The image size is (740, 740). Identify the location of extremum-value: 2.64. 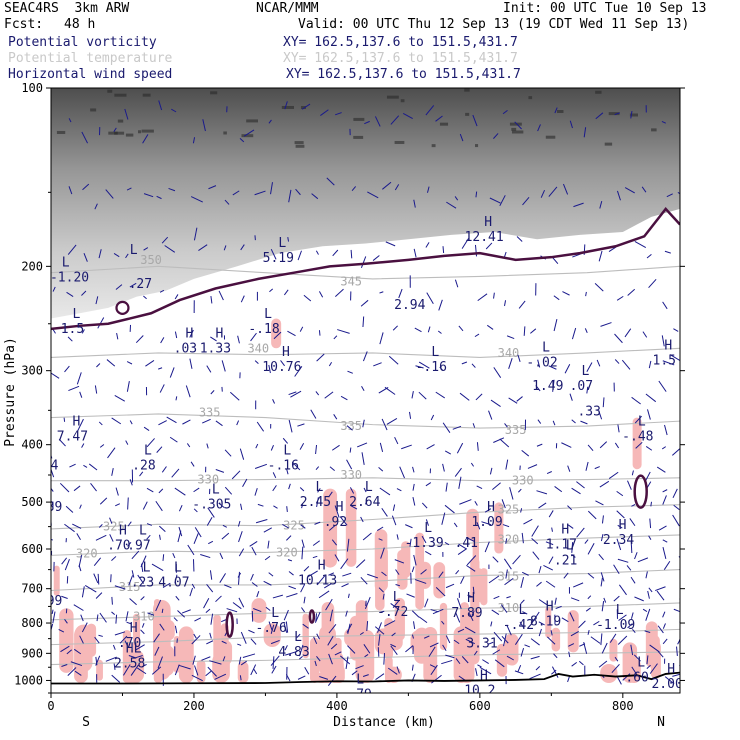
(364, 502).